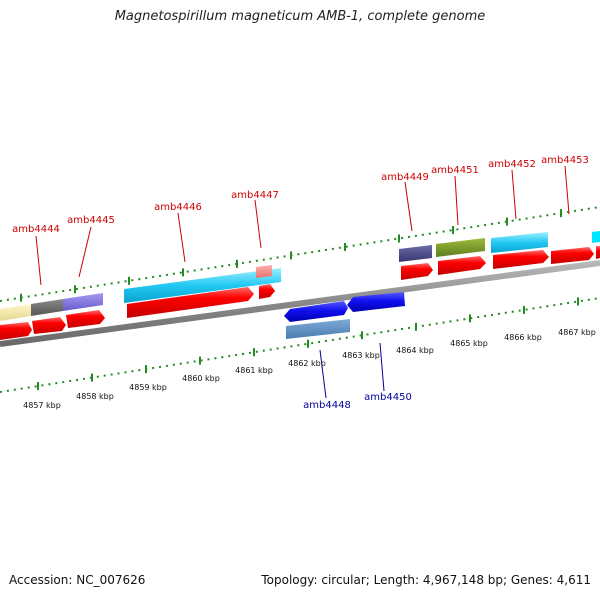 The height and width of the screenshot is (600, 600). I want to click on feature-gray, so click(47, 307).